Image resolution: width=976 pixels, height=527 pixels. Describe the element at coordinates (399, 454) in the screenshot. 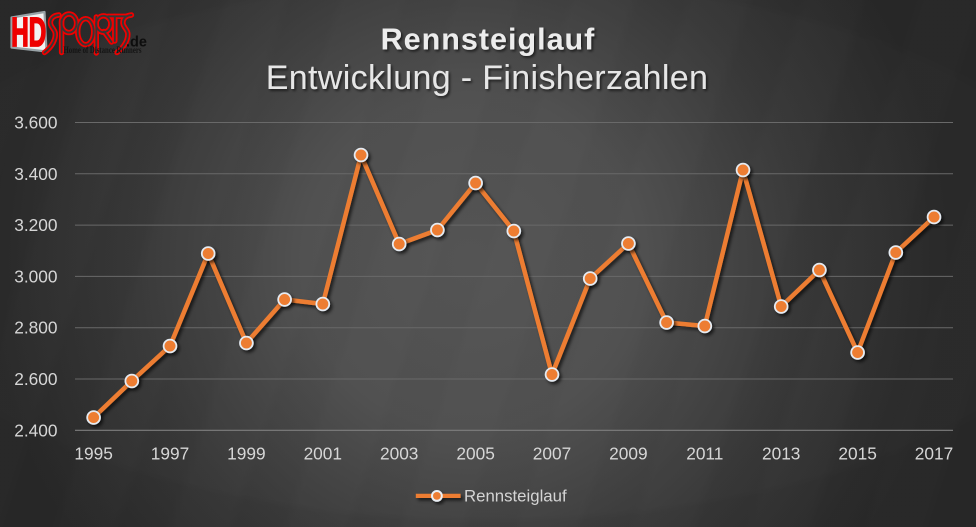

I see `svg-text: 2003` at that location.